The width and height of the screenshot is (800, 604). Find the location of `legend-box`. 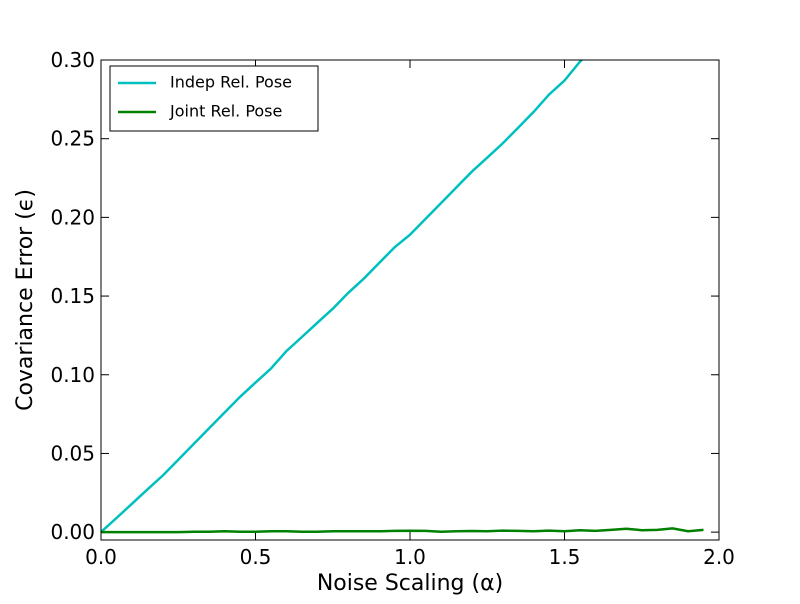

legend-box is located at coordinates (214, 98).